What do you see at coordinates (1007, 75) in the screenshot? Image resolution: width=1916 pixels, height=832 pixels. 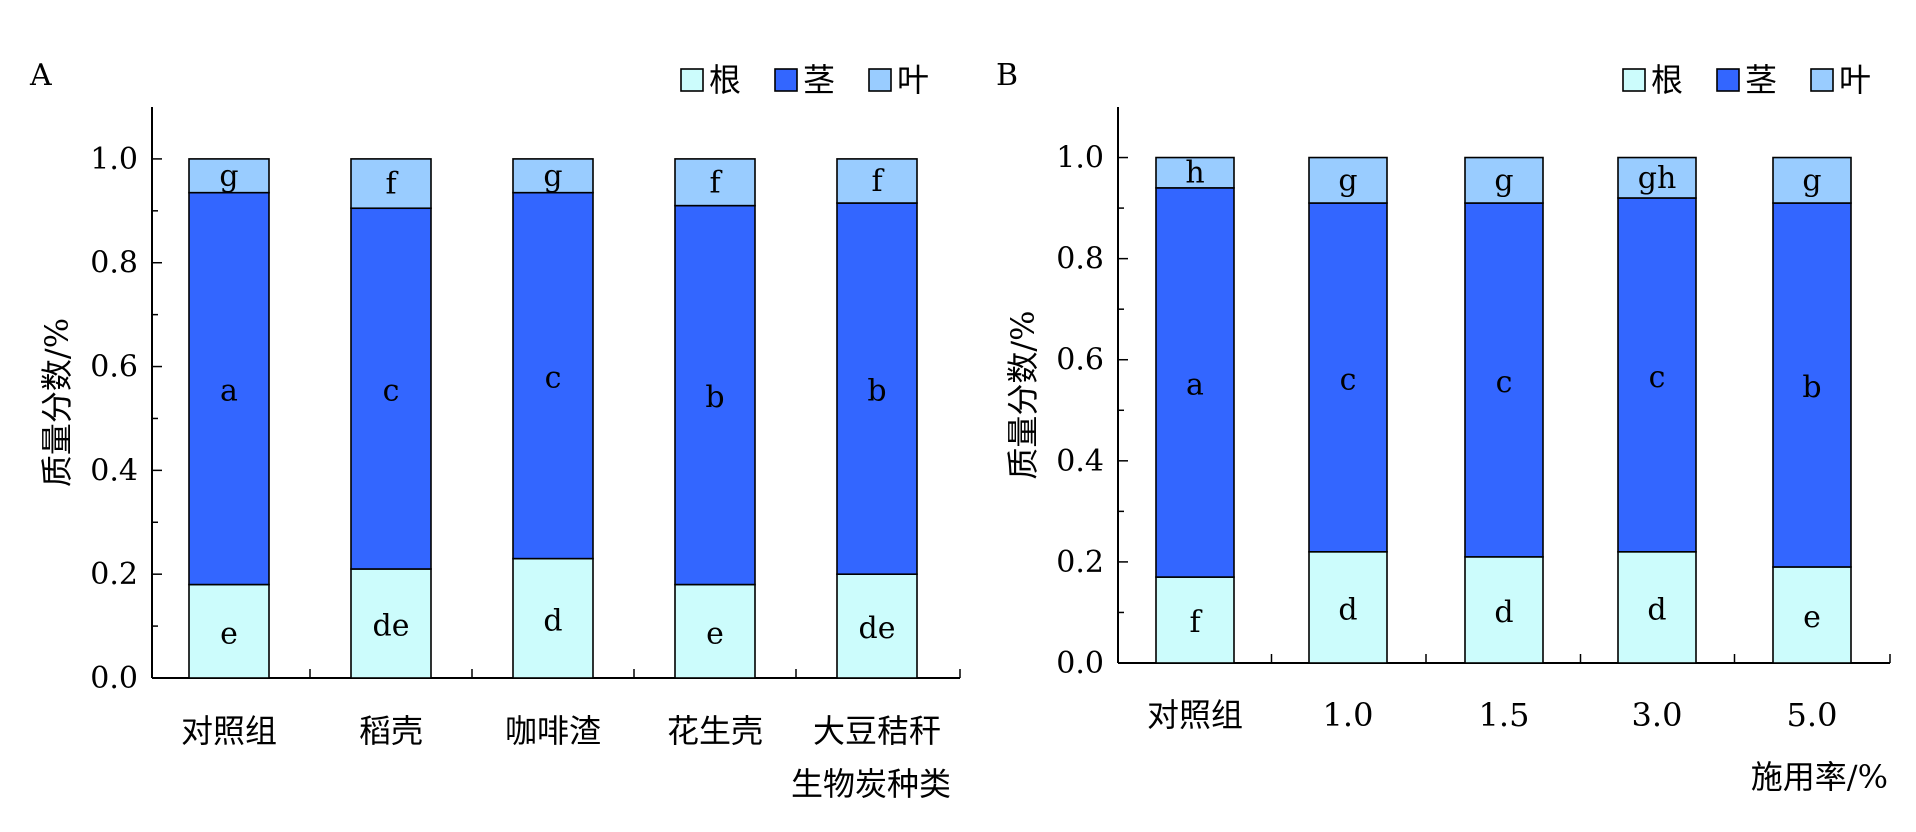 I see `panel-label: B` at bounding box center [1007, 75].